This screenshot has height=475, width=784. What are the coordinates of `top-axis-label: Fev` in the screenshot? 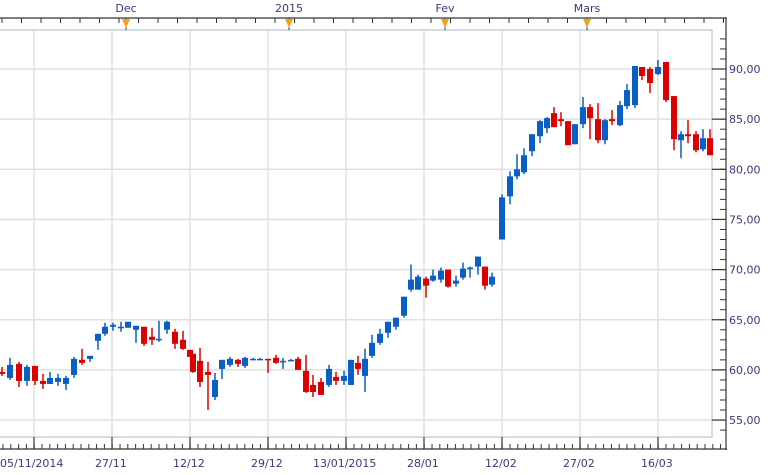 It's located at (444, 8).